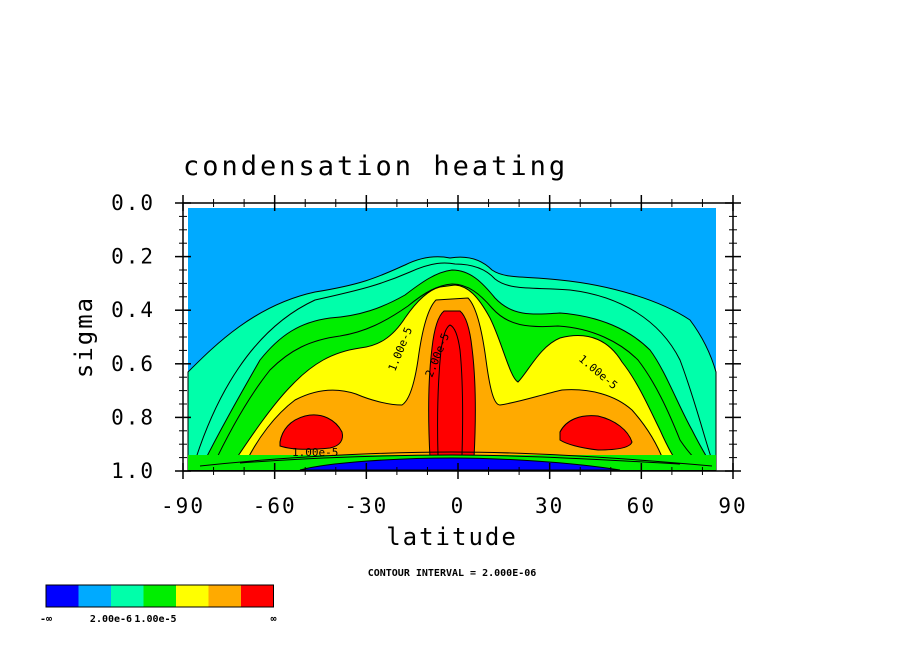 The height and width of the screenshot is (654, 904). I want to click on band-red-equatorial, so click(452, 384).